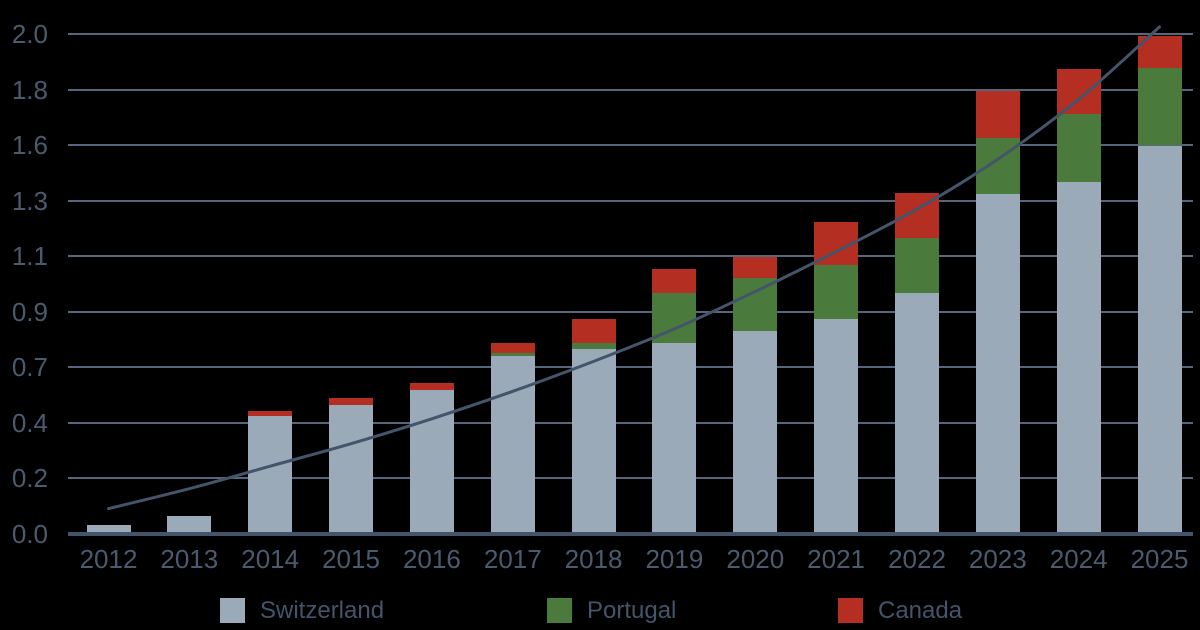 The image size is (1200, 630). Describe the element at coordinates (431, 386) in the screenshot. I see `bar-segment-2016-canada` at that location.